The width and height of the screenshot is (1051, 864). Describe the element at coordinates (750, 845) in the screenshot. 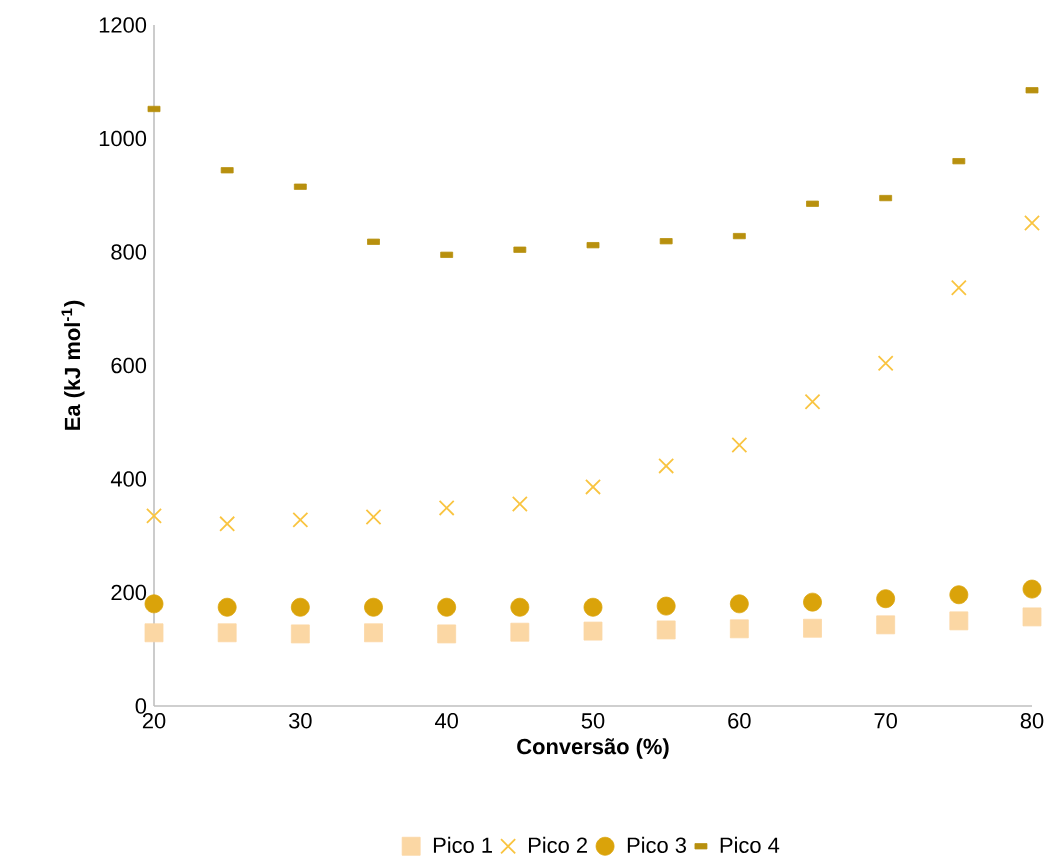

I see `legend-label: Pico 4` at that location.